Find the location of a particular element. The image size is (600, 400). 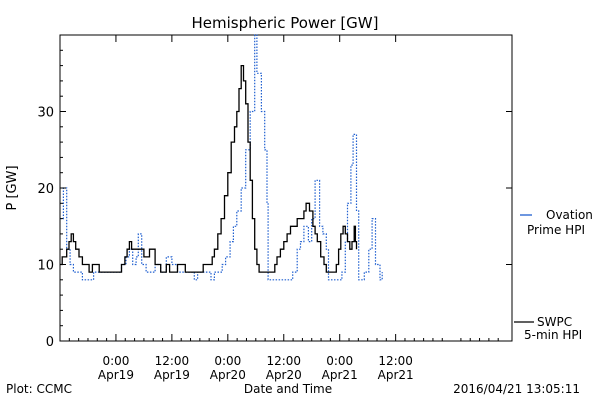

legend-swpc: SWPC 5-min HPI is located at coordinates (548, 328).